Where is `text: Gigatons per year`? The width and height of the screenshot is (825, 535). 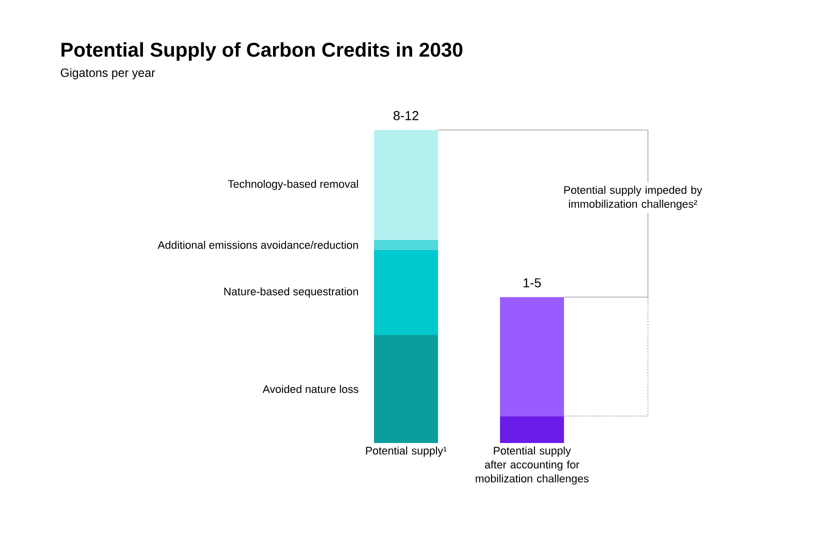
text: Gigatons per year is located at coordinates (108, 74).